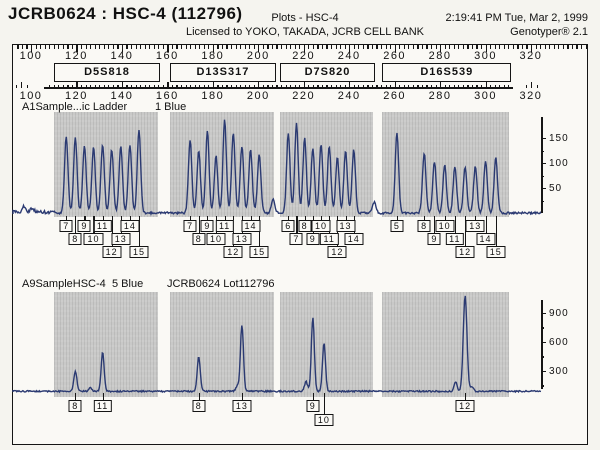  What do you see at coordinates (104, 107) in the screenshot?
I see `panel-label: A1Sample...ic Ladder 1 Blue` at bounding box center [104, 107].